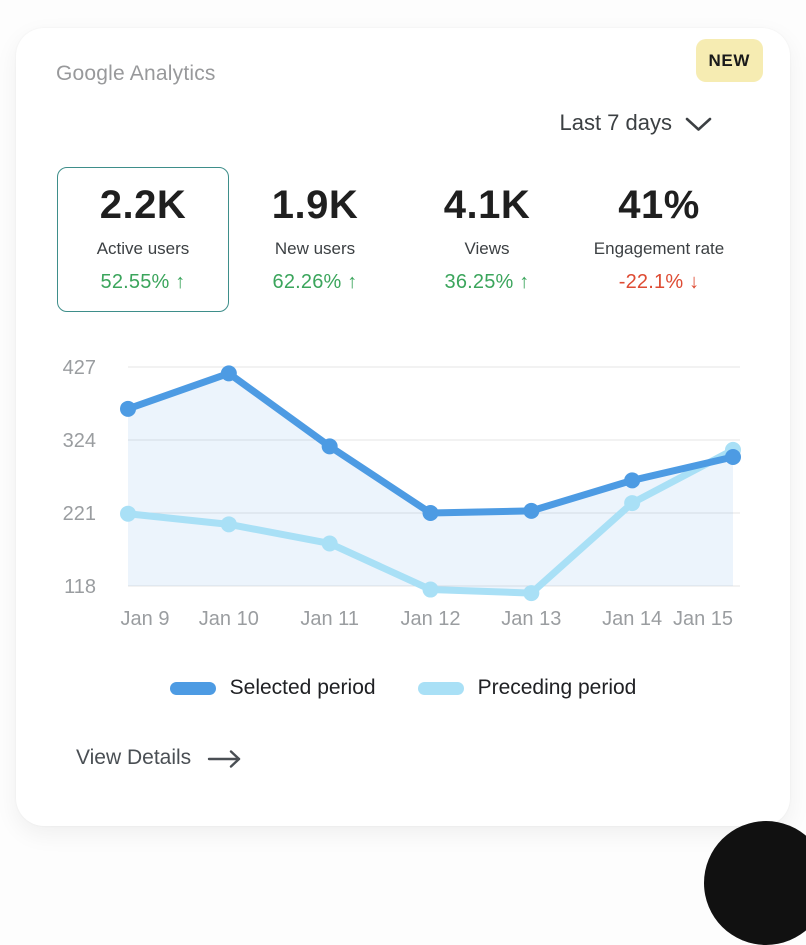 The width and height of the screenshot is (806, 945). I want to click on view-details-link: View Details, so click(159, 758).